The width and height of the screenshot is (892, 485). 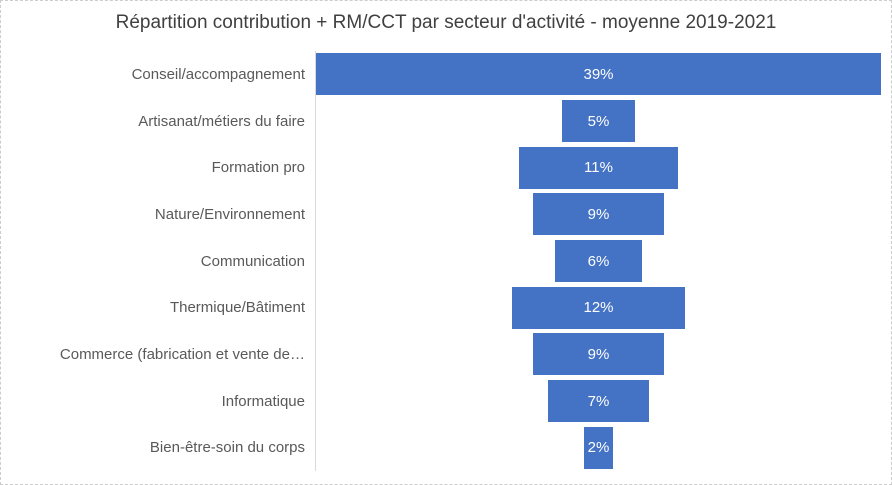 I want to click on data-label: 7%, so click(x=598, y=401).